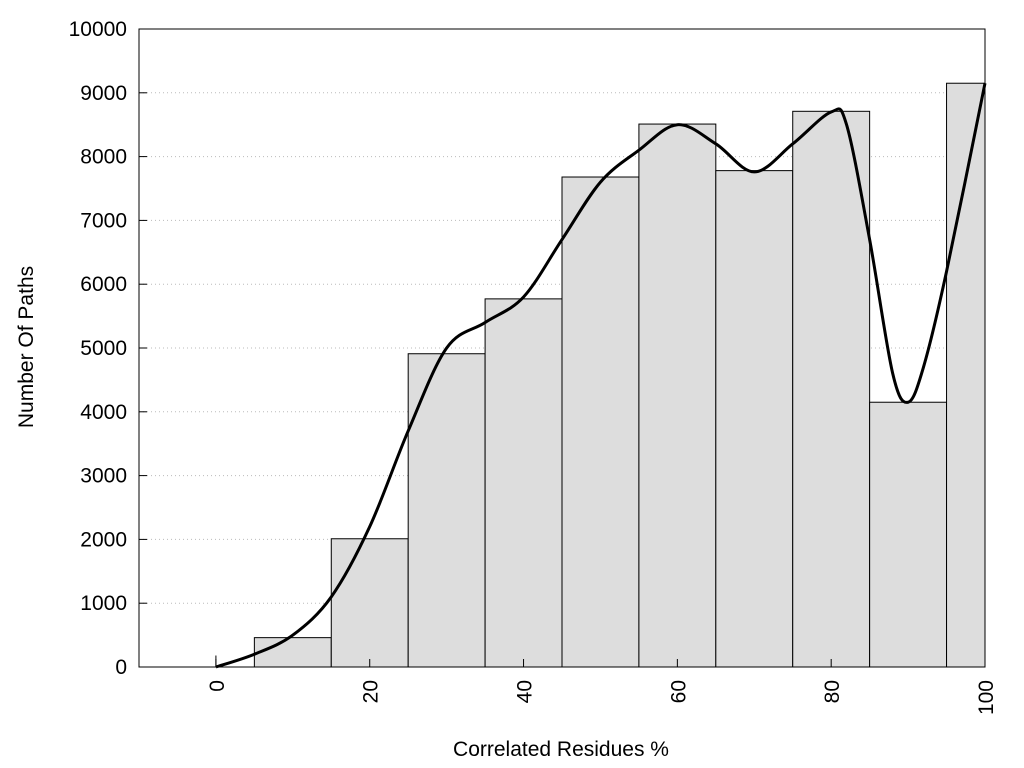 This screenshot has width=1024, height=768. Describe the element at coordinates (103, 539) in the screenshot. I see `y-tick-label: 2000` at that location.